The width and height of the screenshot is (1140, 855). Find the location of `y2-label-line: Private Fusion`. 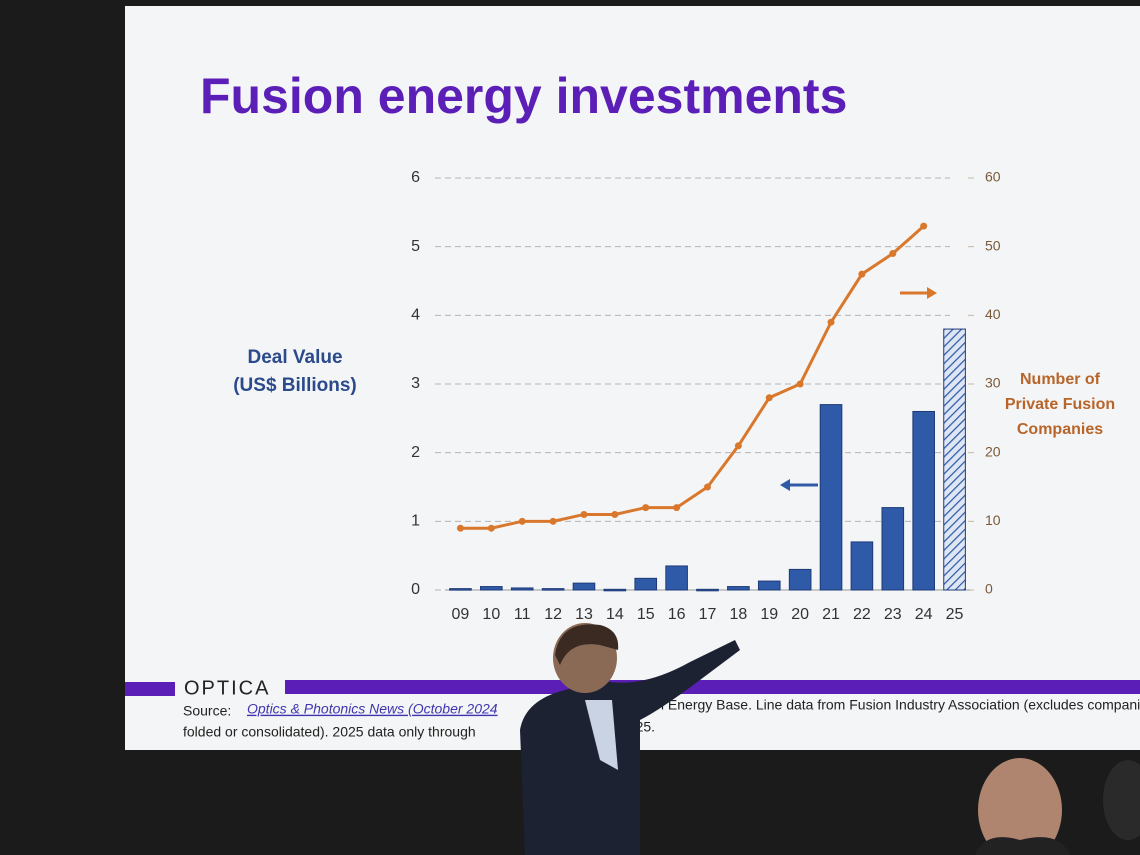

y2-label-line: Private Fusion is located at coordinates (1060, 404).